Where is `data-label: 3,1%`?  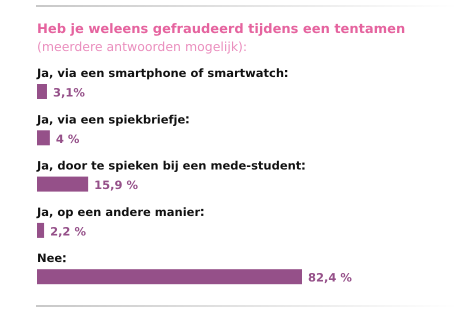
data-label: 3,1% is located at coordinates (69, 93).